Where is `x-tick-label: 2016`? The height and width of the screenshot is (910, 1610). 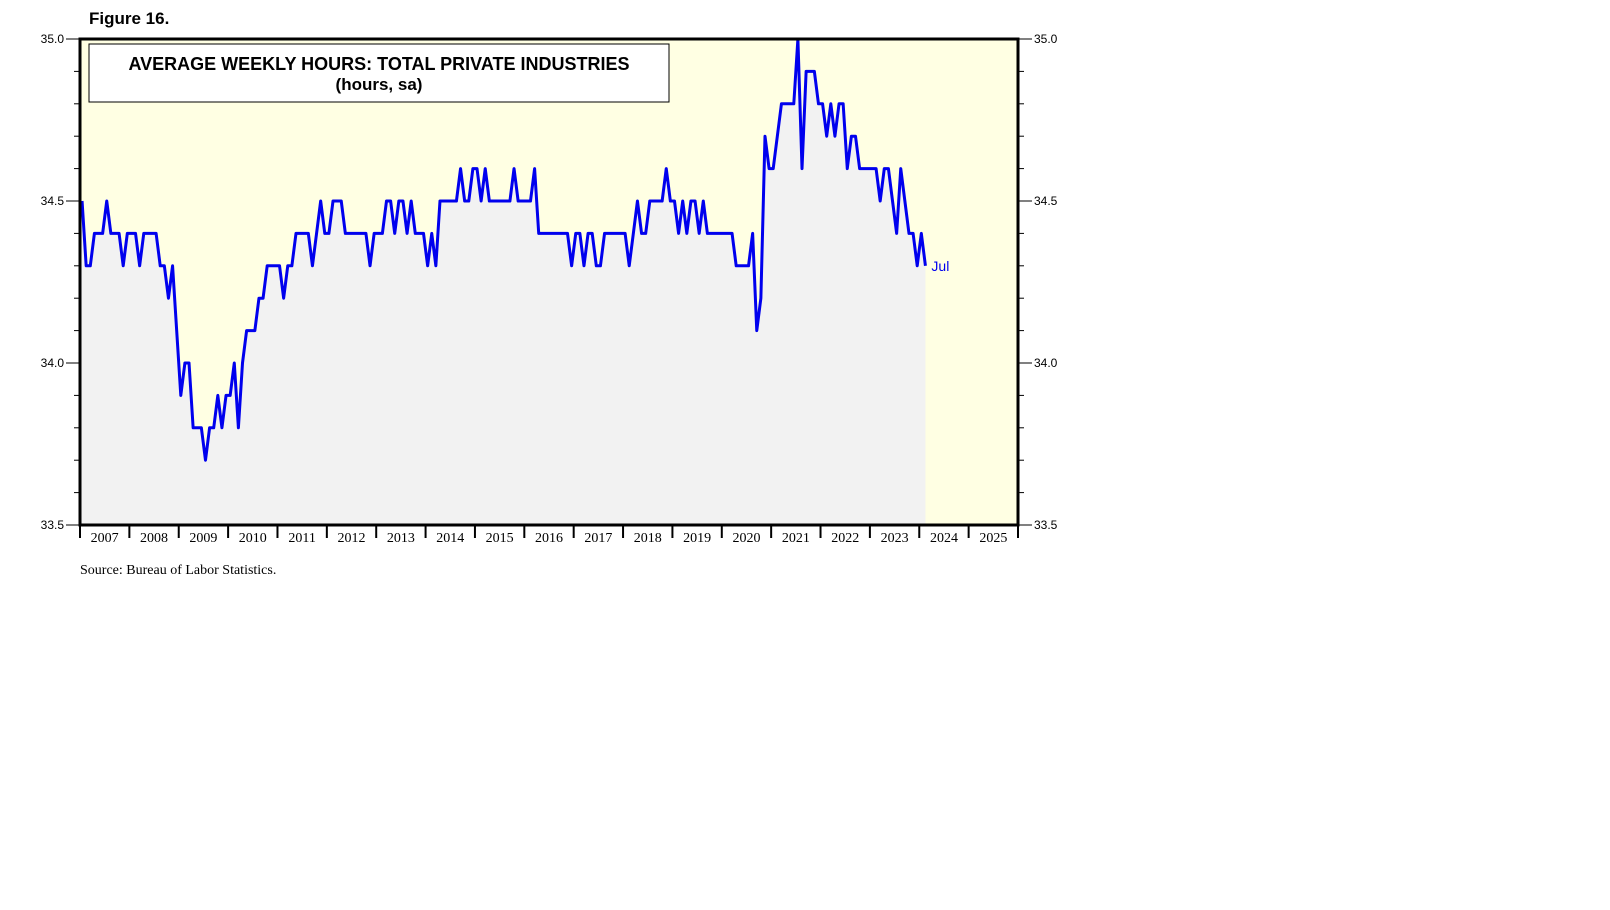
x-tick-label: 2016 is located at coordinates (549, 538).